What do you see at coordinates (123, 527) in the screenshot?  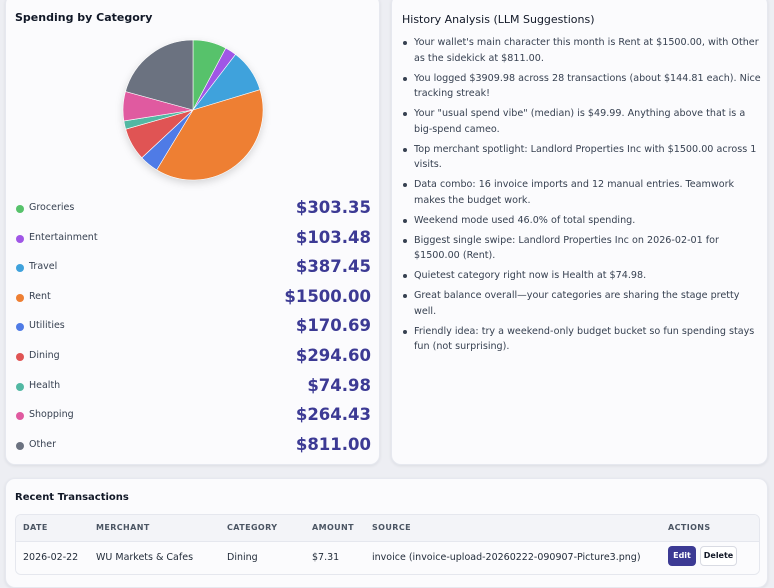 I see `column-header-merchant: MERCHANT` at bounding box center [123, 527].